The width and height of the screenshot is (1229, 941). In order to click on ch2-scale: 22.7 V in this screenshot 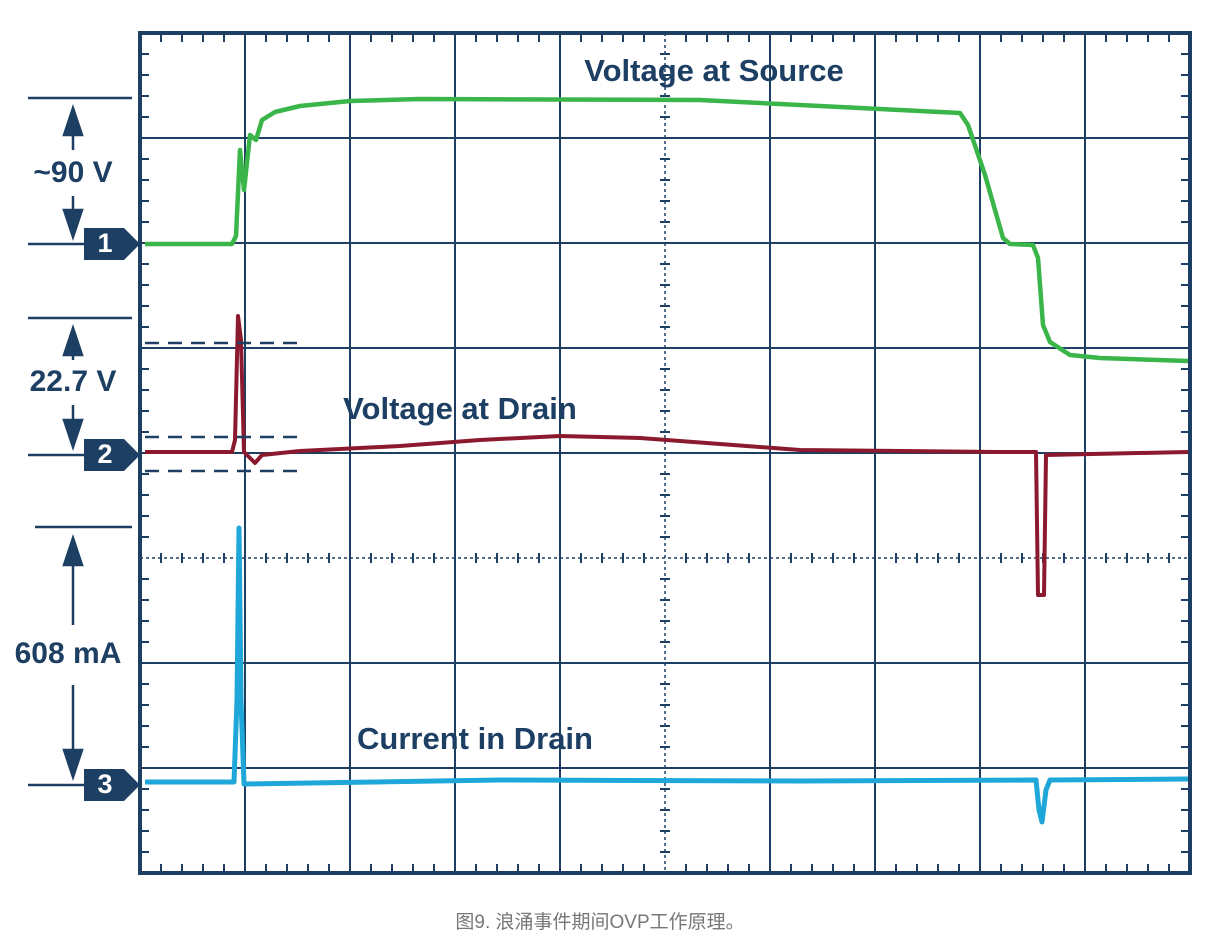, I will do `click(73, 381)`.